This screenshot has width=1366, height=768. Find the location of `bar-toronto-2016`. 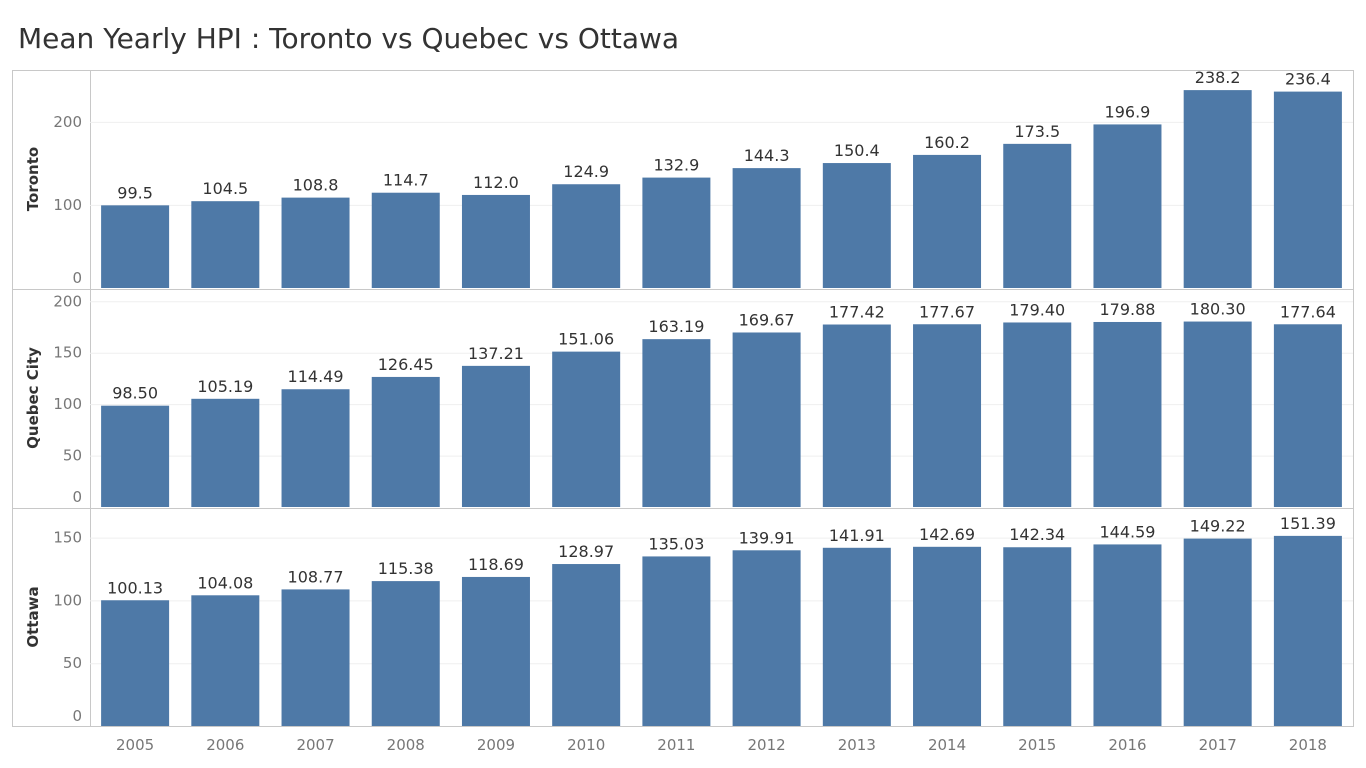

bar-toronto-2016 is located at coordinates (1127, 206).